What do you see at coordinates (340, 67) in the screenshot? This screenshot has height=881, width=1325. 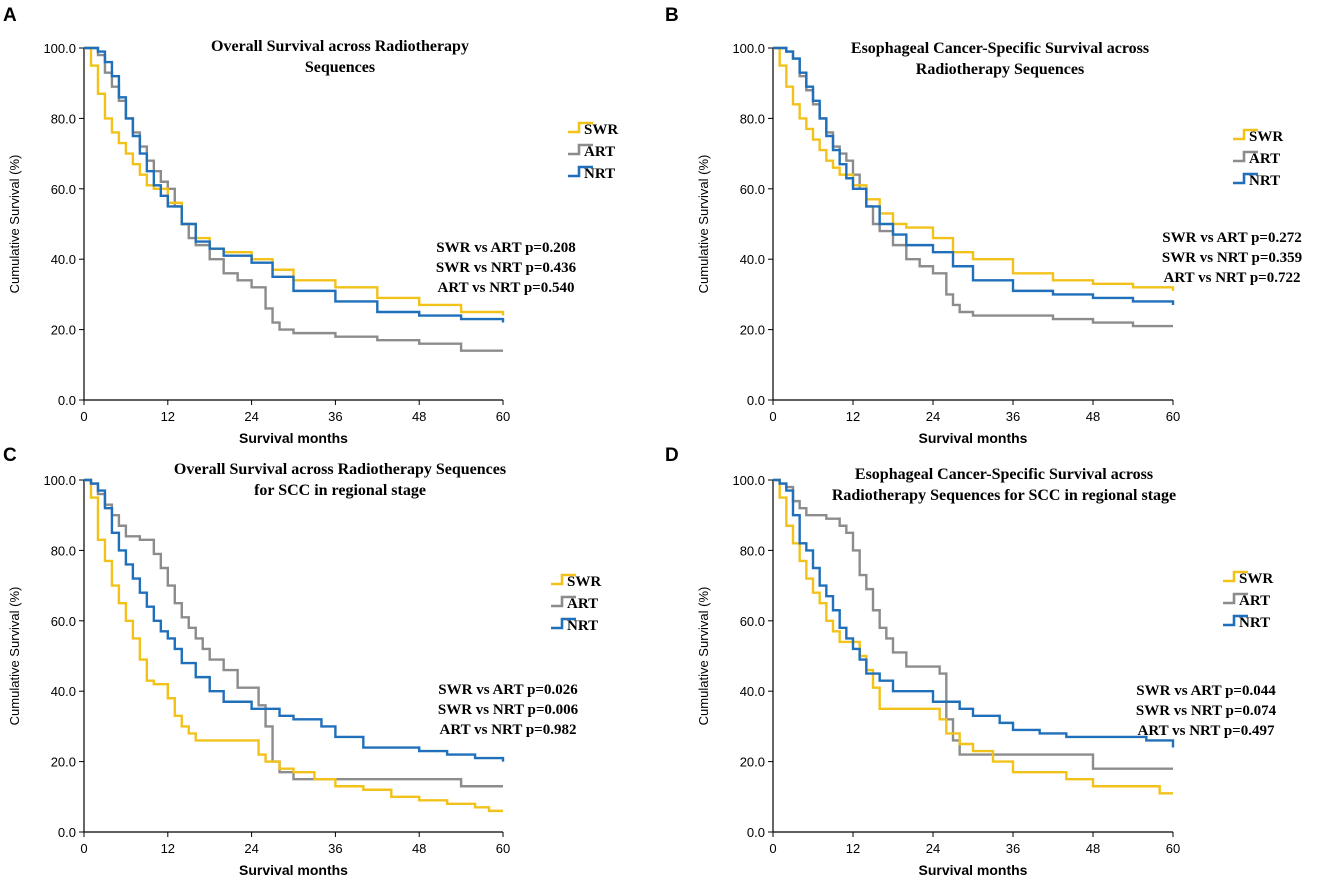 I see `chart-title-line: Sequences` at bounding box center [340, 67].